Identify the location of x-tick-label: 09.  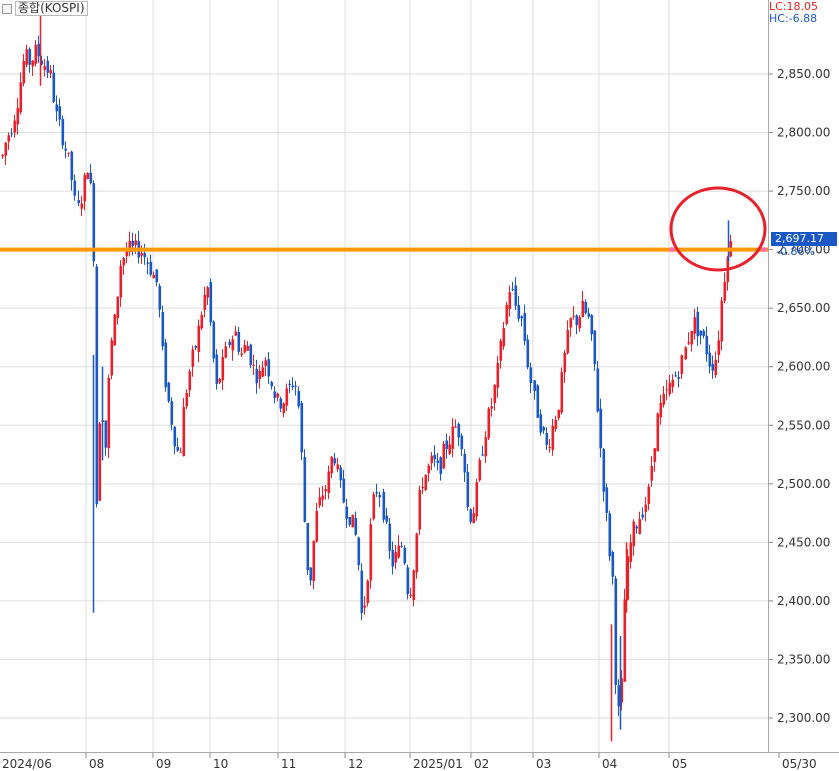
(163, 764).